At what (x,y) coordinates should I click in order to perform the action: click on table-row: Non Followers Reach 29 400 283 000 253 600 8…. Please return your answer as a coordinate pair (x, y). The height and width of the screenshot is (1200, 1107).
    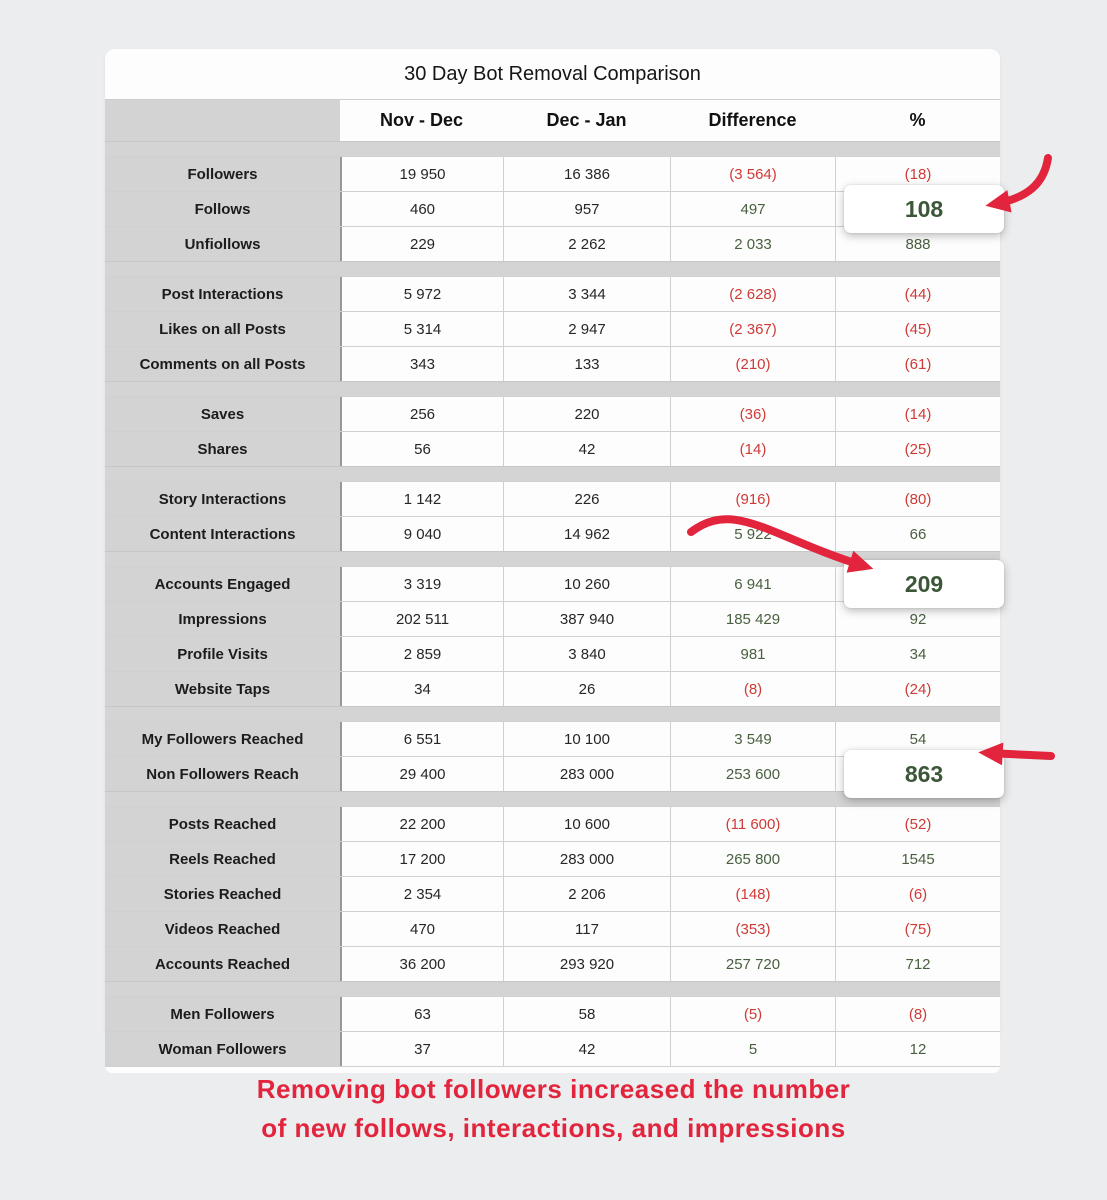
    Looking at the image, I should click on (554, 774).